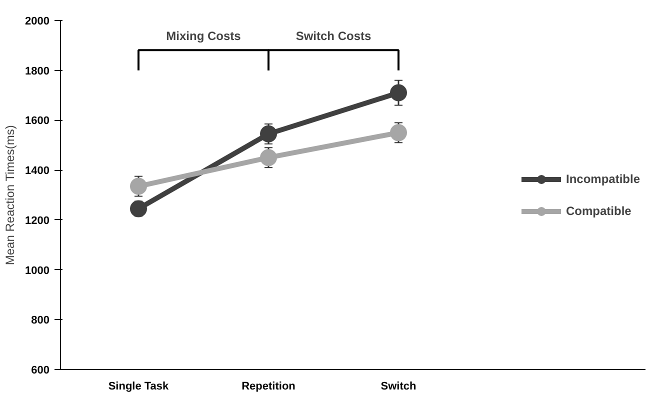  What do you see at coordinates (398, 386) in the screenshot?
I see `x-tick-label: Switch` at bounding box center [398, 386].